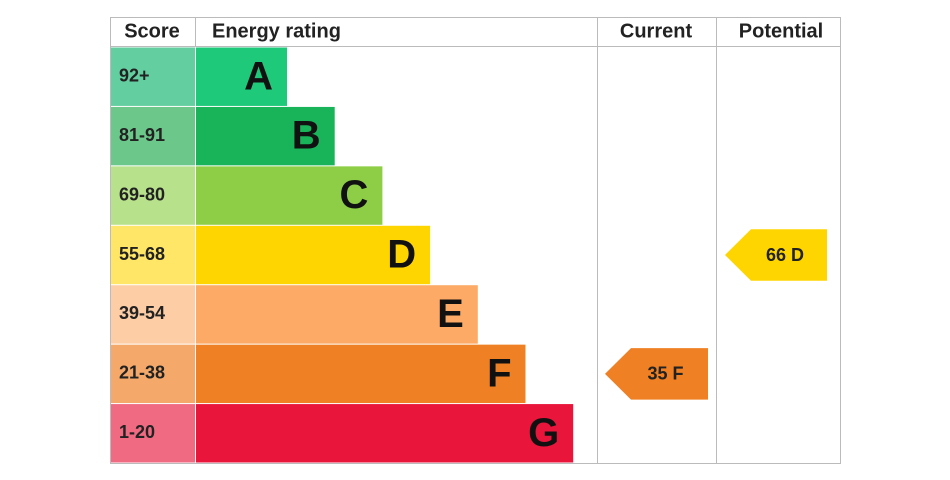  What do you see at coordinates (785, 255) in the screenshot?
I see `potential-label: 66 D` at bounding box center [785, 255].